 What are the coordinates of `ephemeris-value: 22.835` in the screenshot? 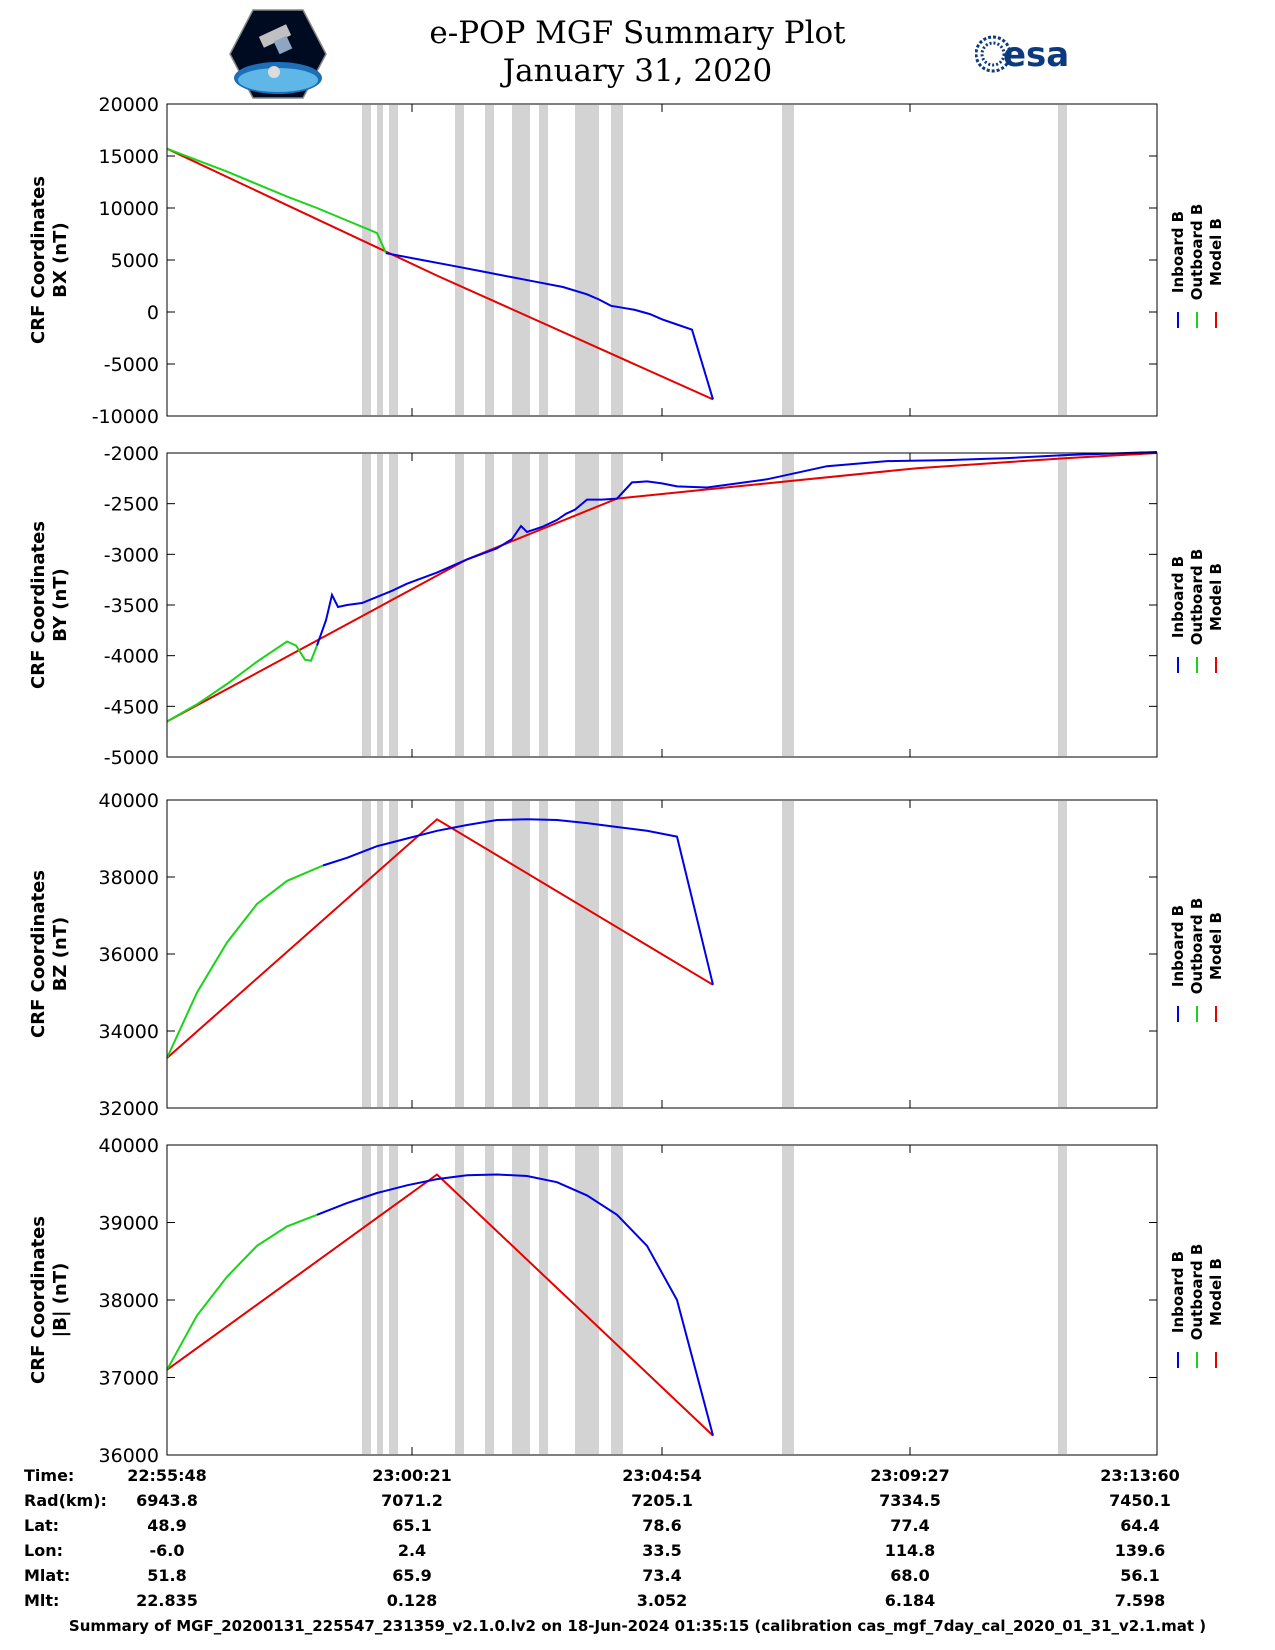 It's located at (167, 1600).